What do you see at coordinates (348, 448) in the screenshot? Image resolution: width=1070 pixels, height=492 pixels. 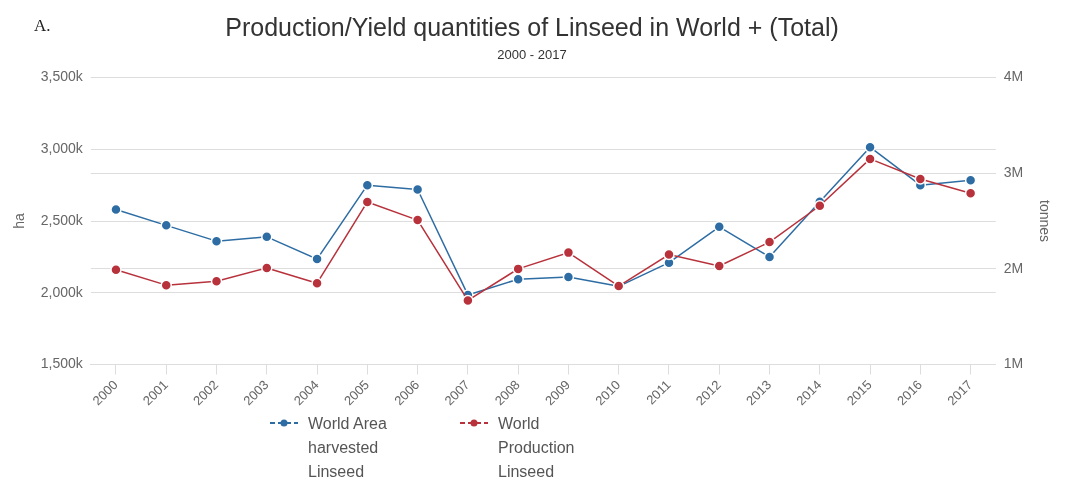 I see `legend-label: World Area harvested Linseed` at bounding box center [348, 448].